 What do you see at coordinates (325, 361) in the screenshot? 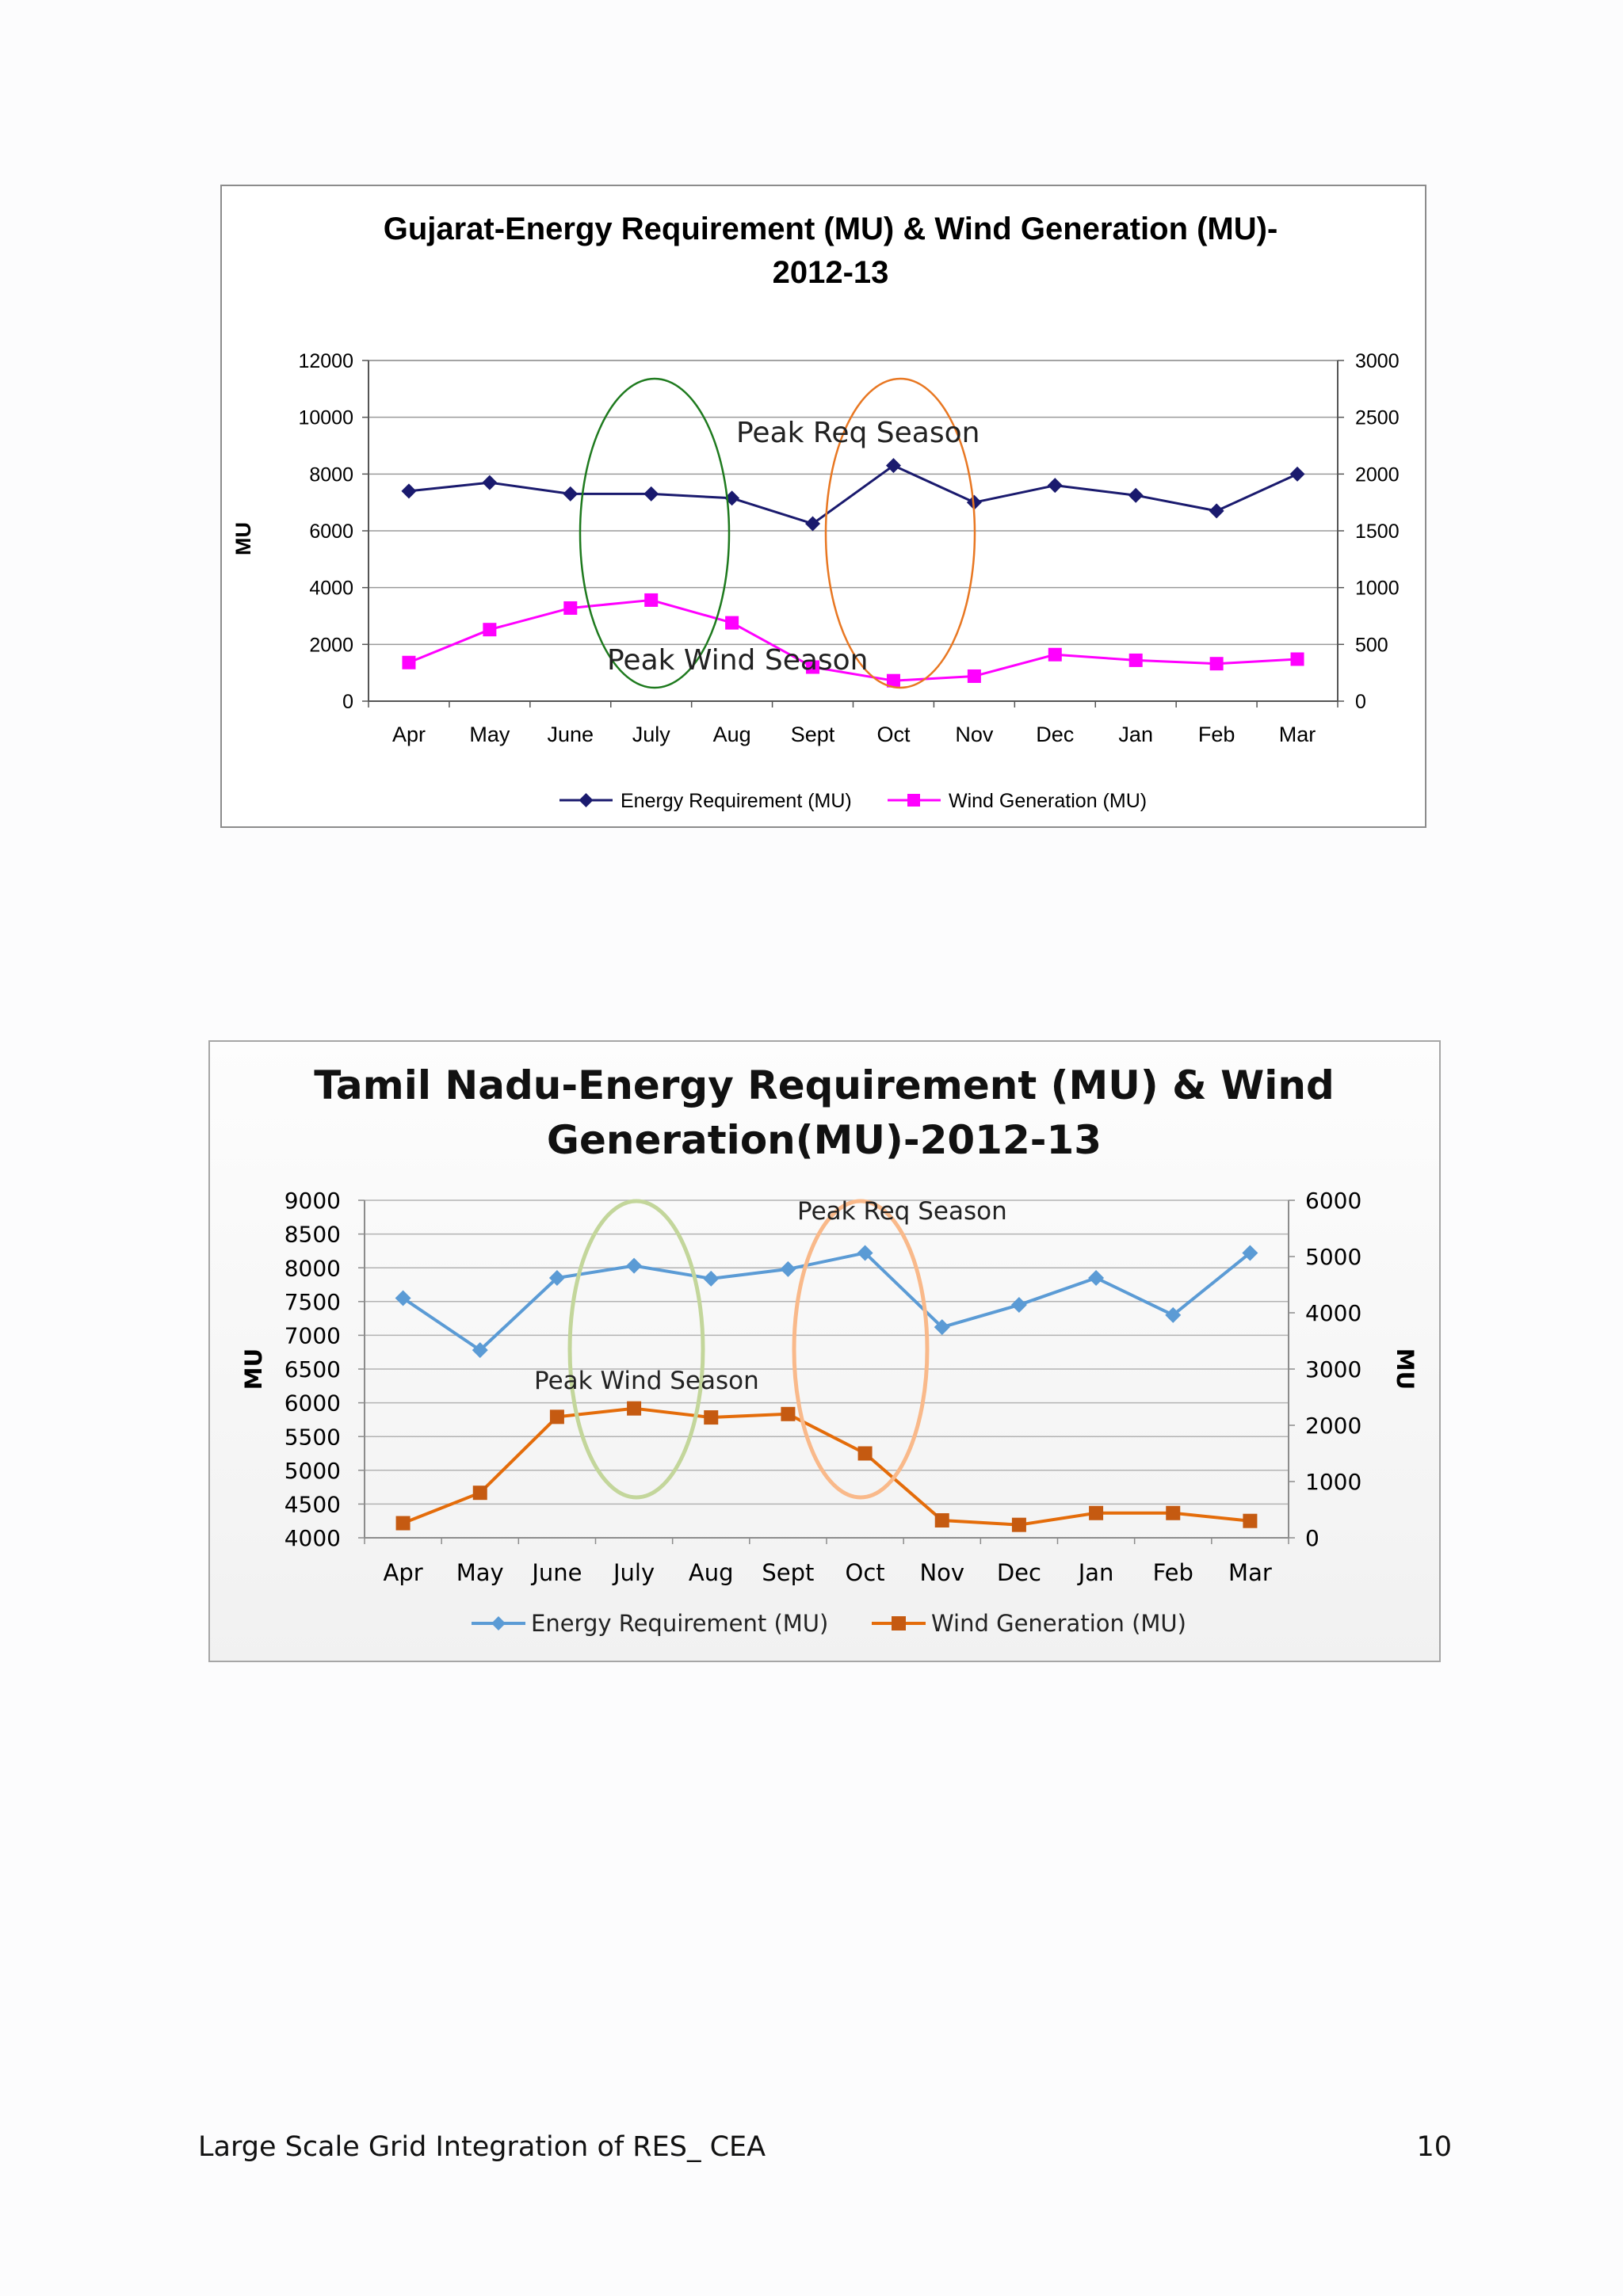
I see `y-tick-label: 12000` at bounding box center [325, 361].